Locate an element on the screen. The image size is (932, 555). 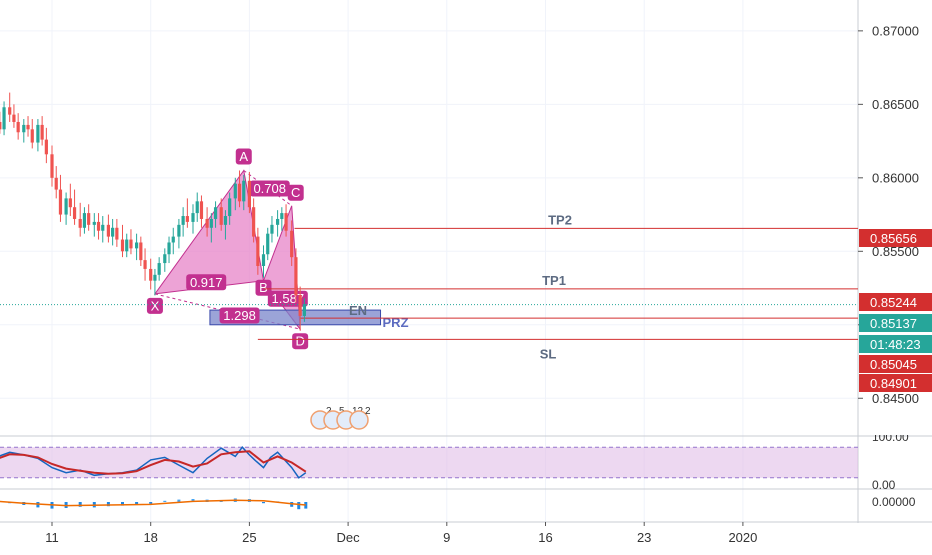
price-tick-label: 0.84500 is located at coordinates (895, 398).